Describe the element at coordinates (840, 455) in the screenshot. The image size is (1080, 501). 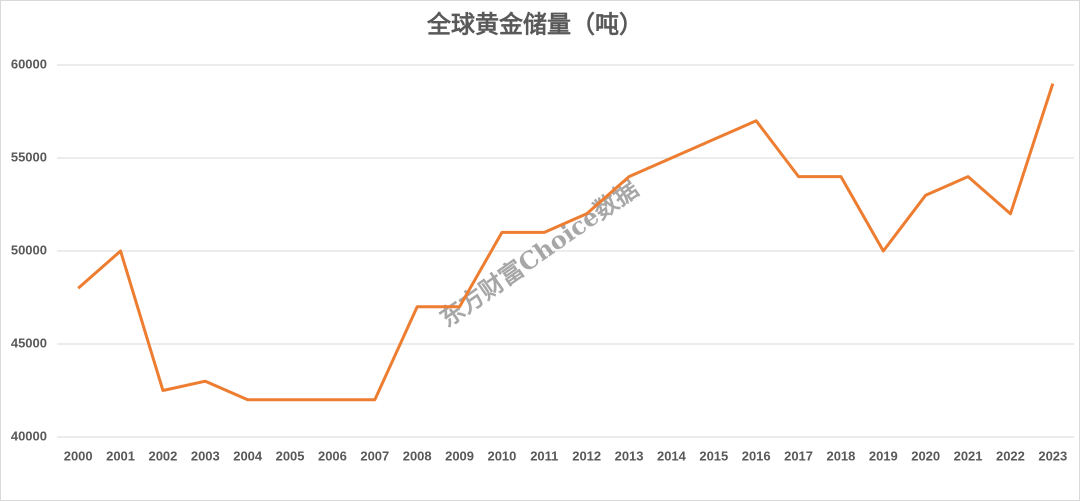
I see `x-tick-label: 2018` at that location.